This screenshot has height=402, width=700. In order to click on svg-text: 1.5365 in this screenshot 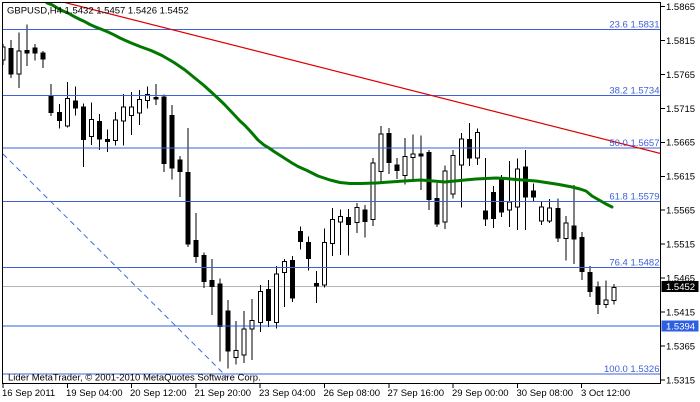, I will do `click(680, 346)`.